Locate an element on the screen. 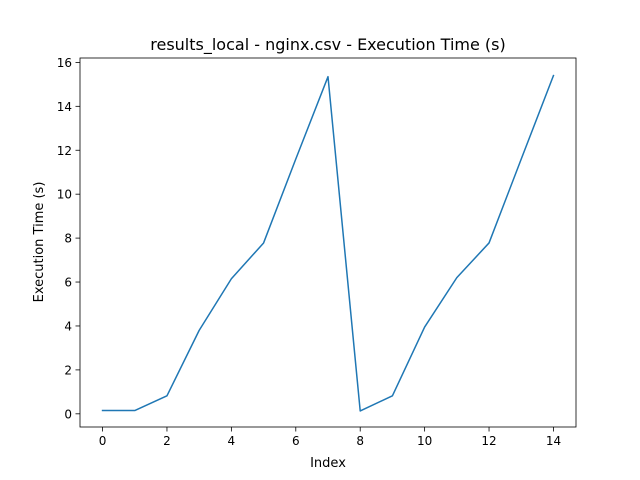 This screenshot has height=480, width=640. y-tick-label: 8 is located at coordinates (68, 239).